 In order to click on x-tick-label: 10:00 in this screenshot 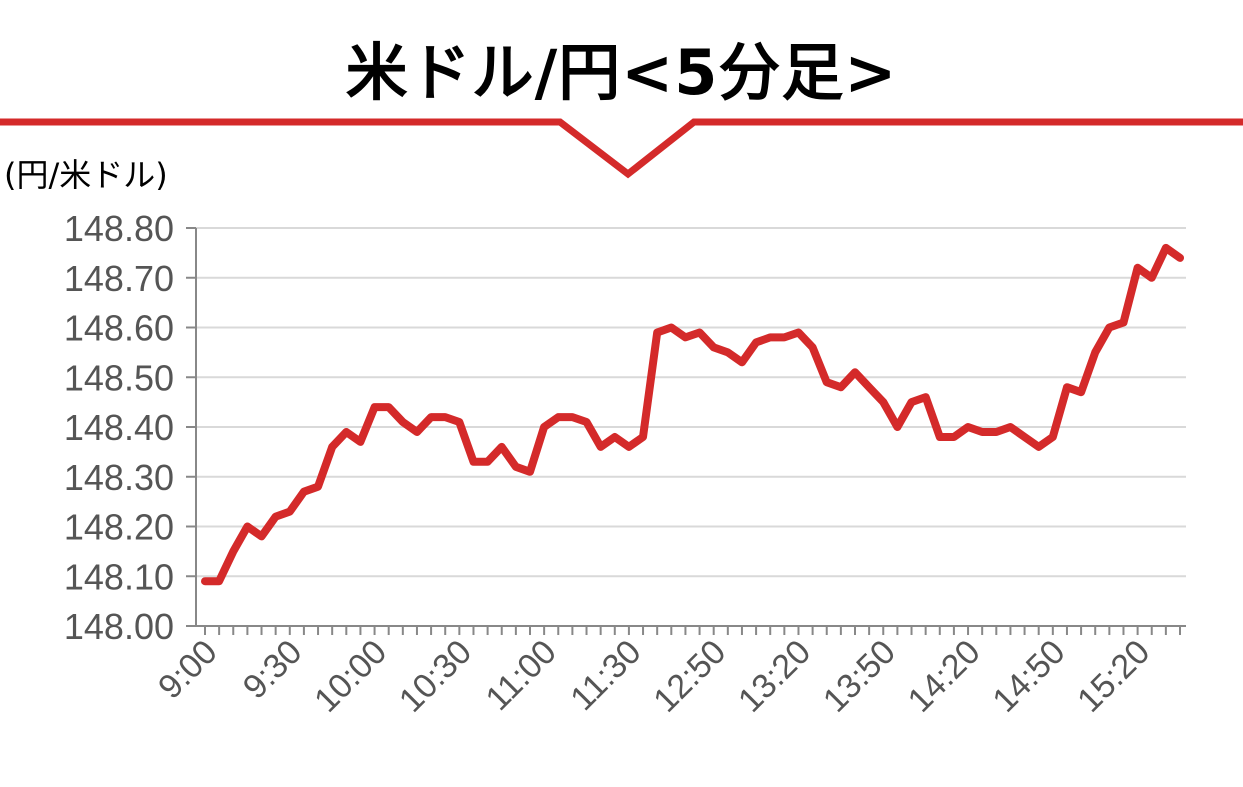, I will do `click(350, 676)`.